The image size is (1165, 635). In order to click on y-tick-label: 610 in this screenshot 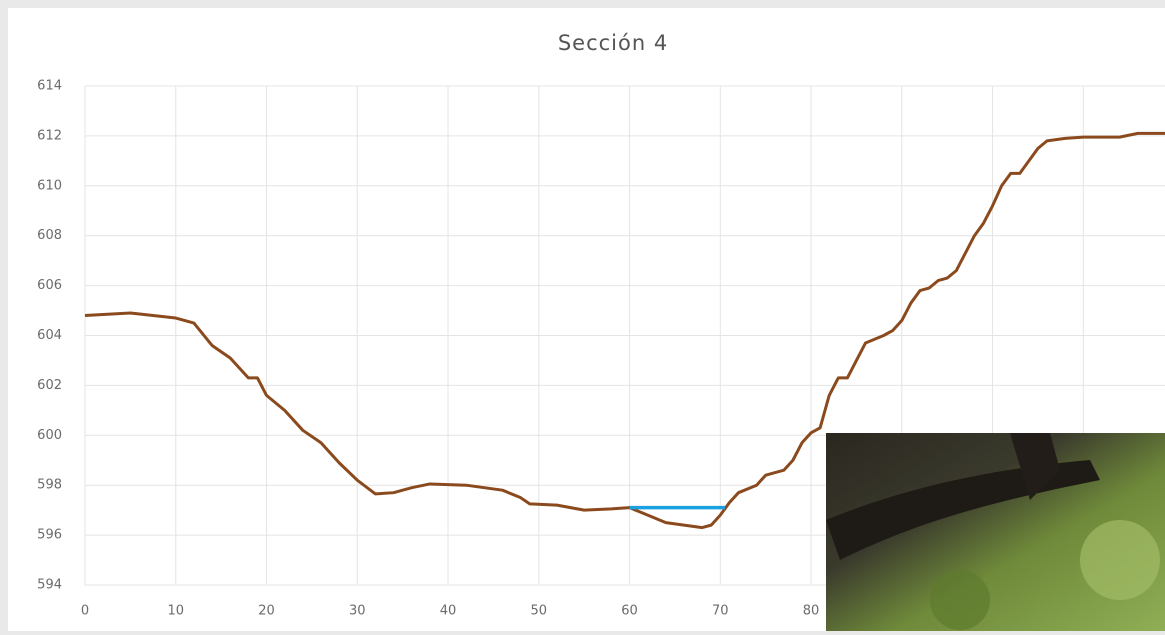, I will do `click(49, 185)`.